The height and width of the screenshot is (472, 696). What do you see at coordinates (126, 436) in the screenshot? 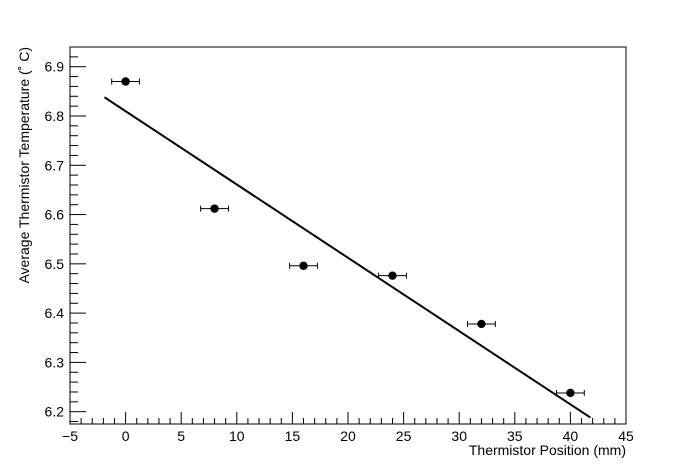
I see `x-tick-label: 0` at bounding box center [126, 436].